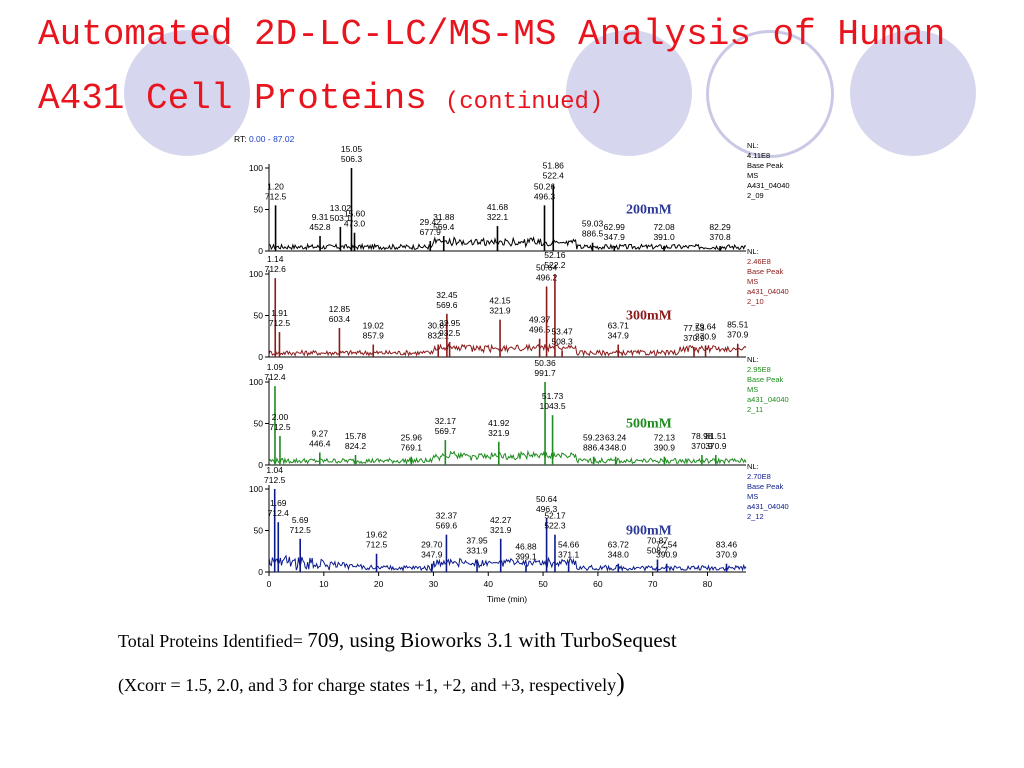 This screenshot has height=768, width=1024. I want to click on rt-label: RT:, so click(241, 139).